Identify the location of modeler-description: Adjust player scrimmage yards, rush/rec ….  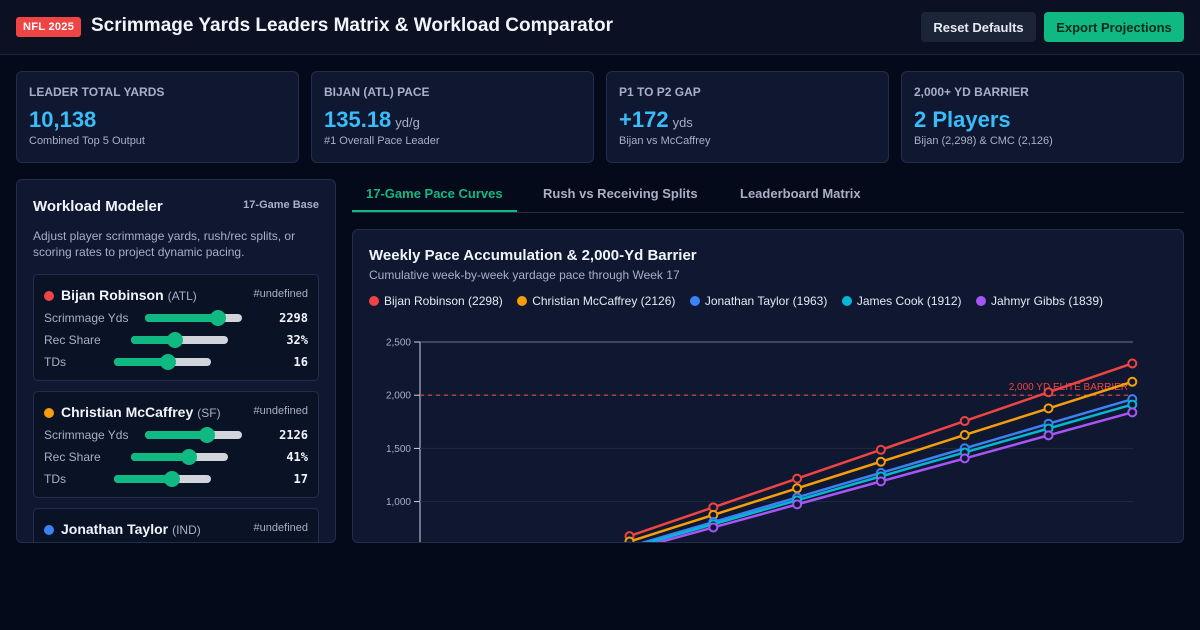
(164, 244).